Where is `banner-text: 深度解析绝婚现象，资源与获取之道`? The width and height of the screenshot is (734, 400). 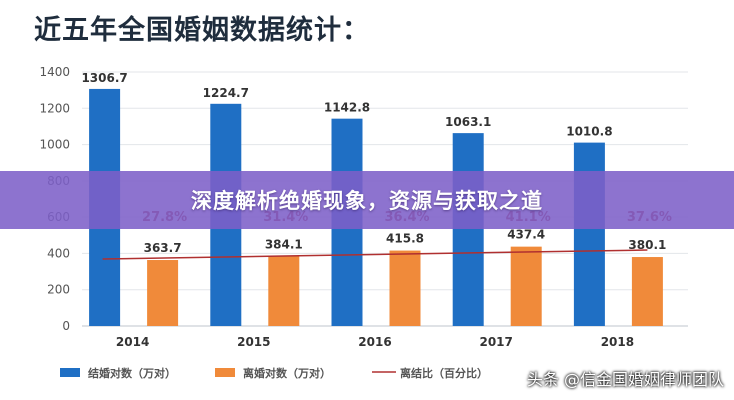
banner-text: 深度解析绝婚现象，资源与获取之道 is located at coordinates (367, 201).